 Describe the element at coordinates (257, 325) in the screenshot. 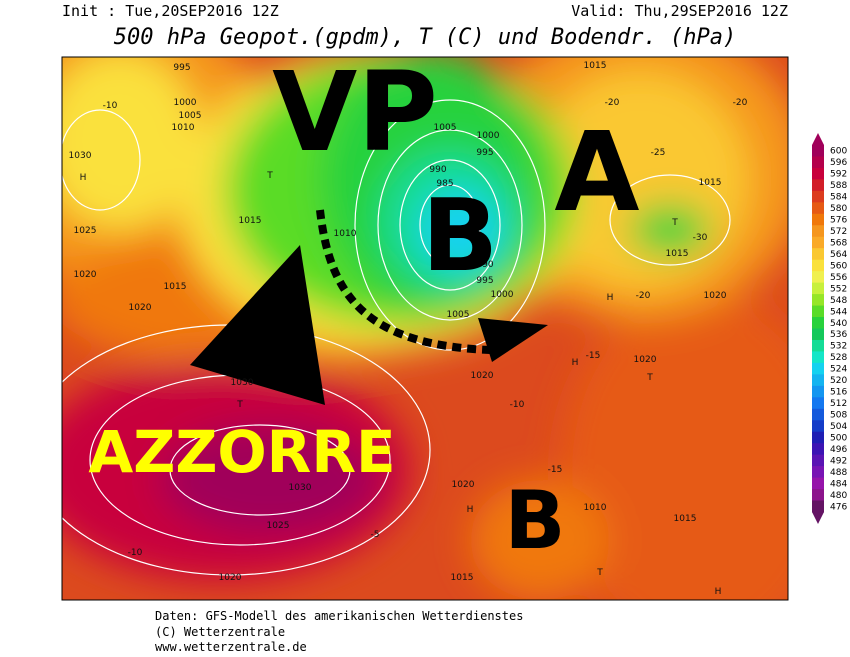

I see `arrow` at that location.